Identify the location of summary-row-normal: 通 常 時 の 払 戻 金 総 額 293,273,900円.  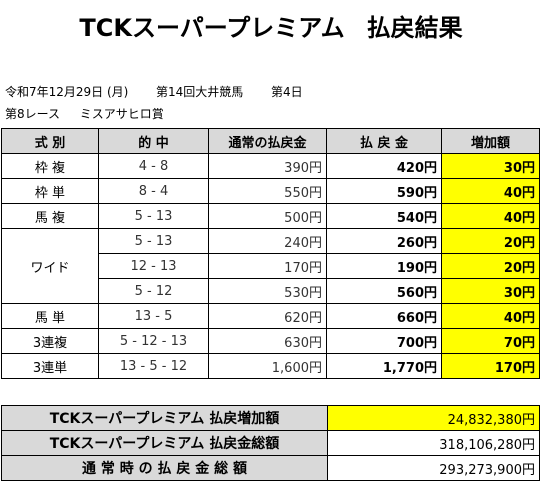
(270, 468).